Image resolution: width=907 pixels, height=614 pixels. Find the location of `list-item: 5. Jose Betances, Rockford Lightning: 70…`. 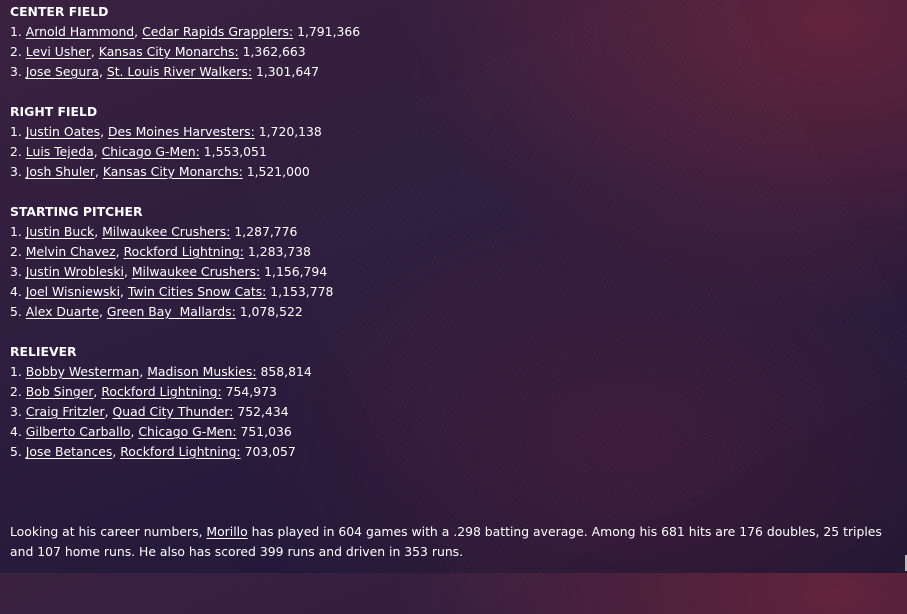

list-item: 5. Jose Betances, Rockford Lightning: 70… is located at coordinates (153, 451).